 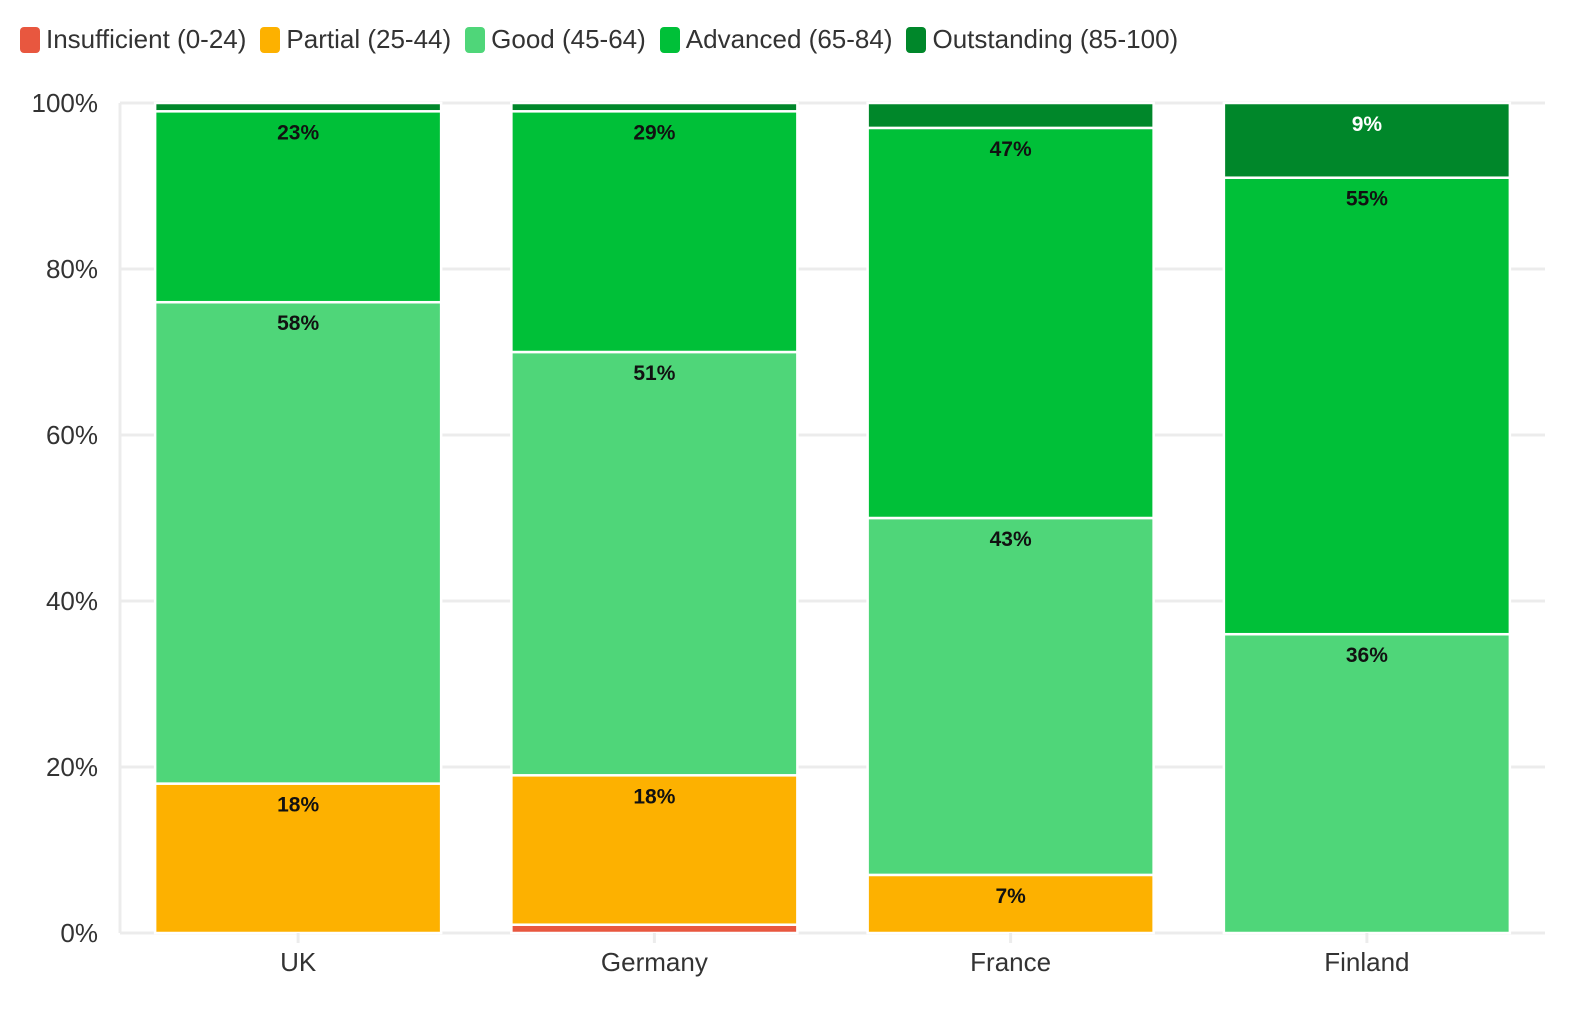 I want to click on data-label: 43%, so click(x=1011, y=539).